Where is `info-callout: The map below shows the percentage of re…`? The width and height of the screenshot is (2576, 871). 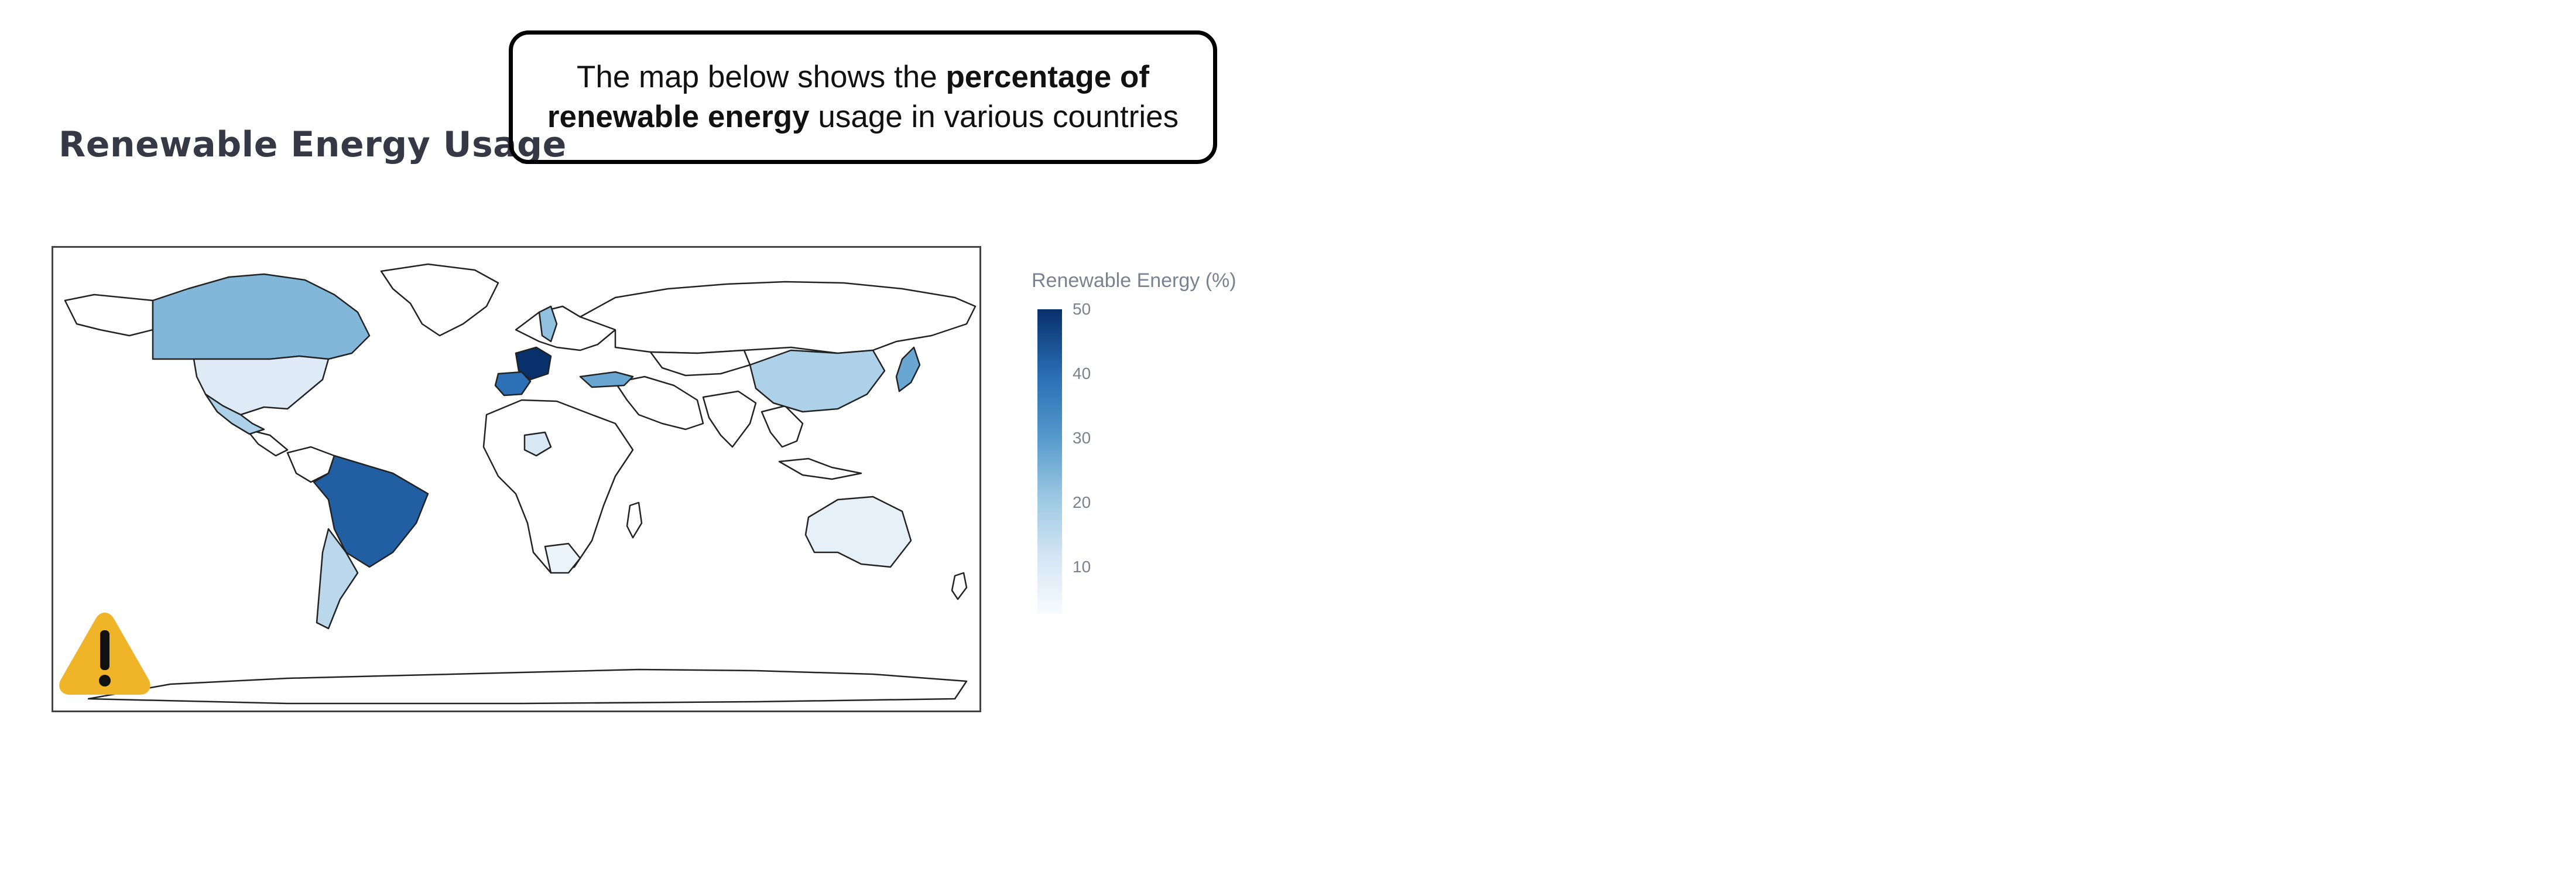
info-callout: The map below shows the percentage of re… is located at coordinates (863, 97).